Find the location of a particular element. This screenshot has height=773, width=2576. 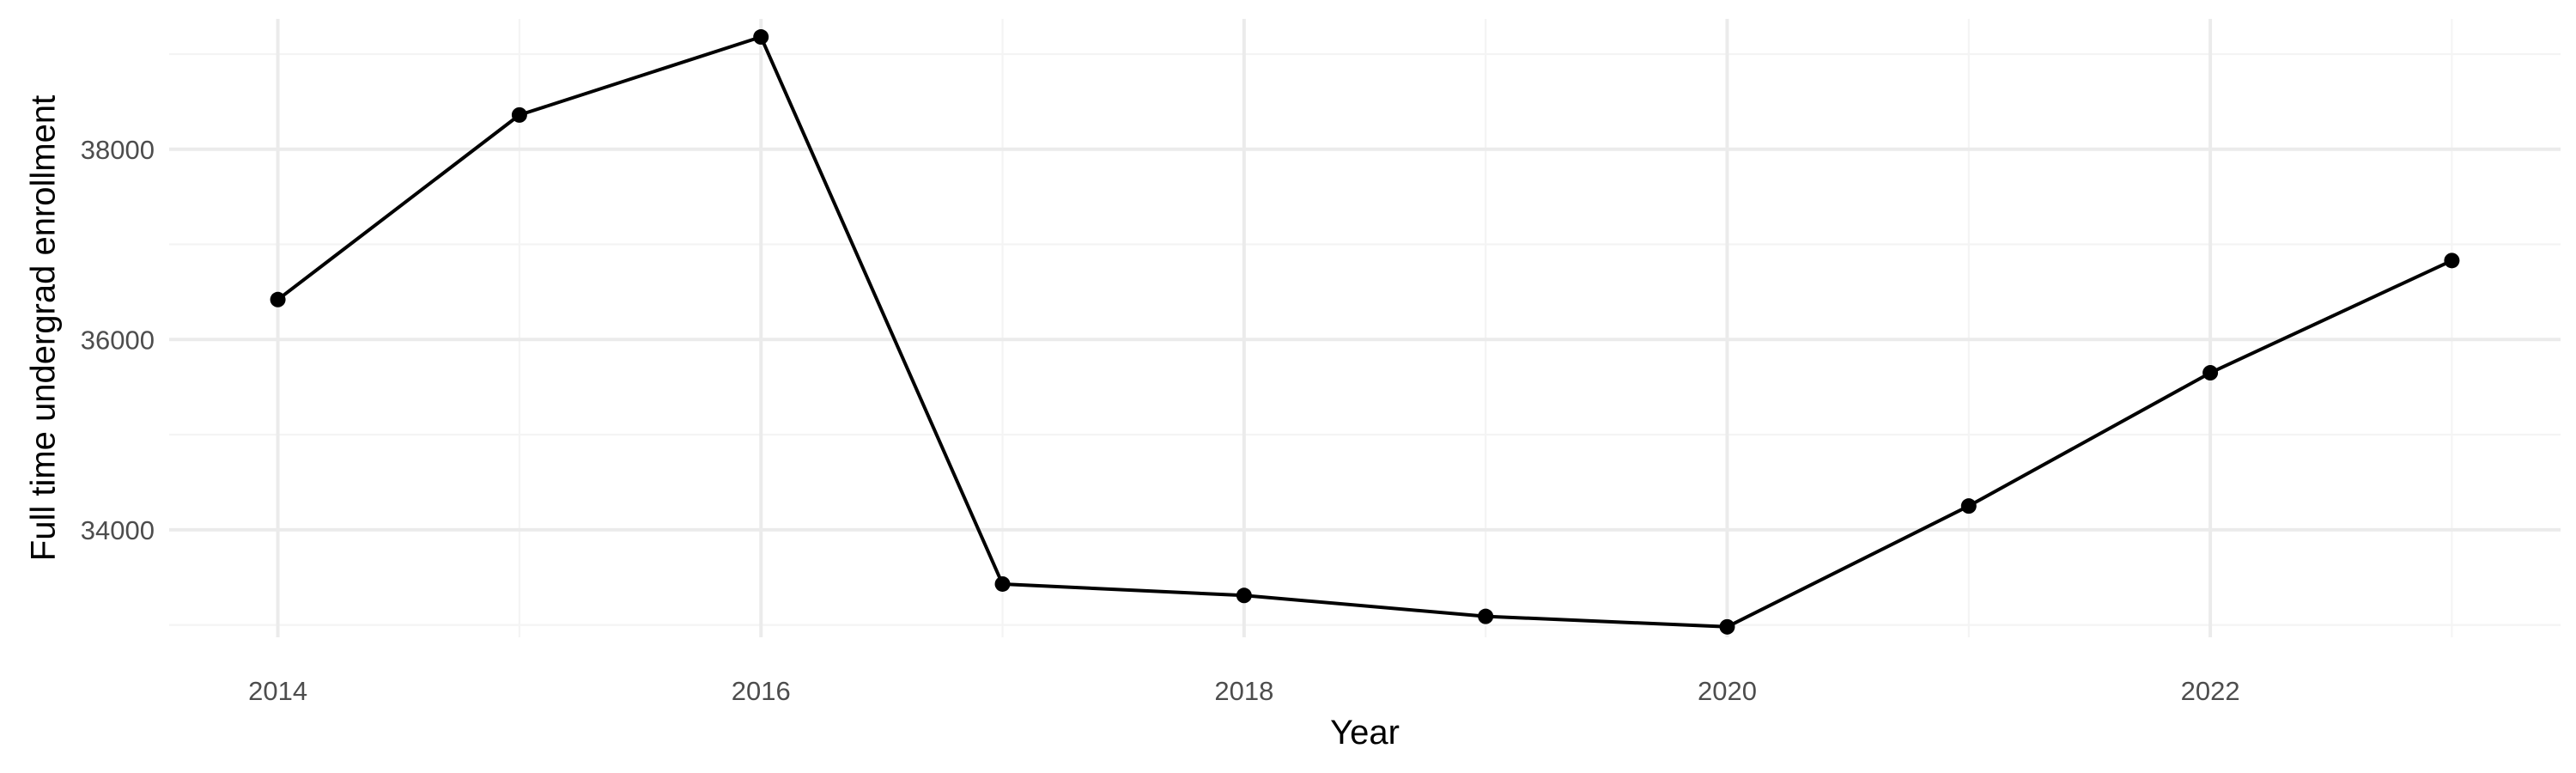

x-tick-label: 2014 is located at coordinates (278, 691).